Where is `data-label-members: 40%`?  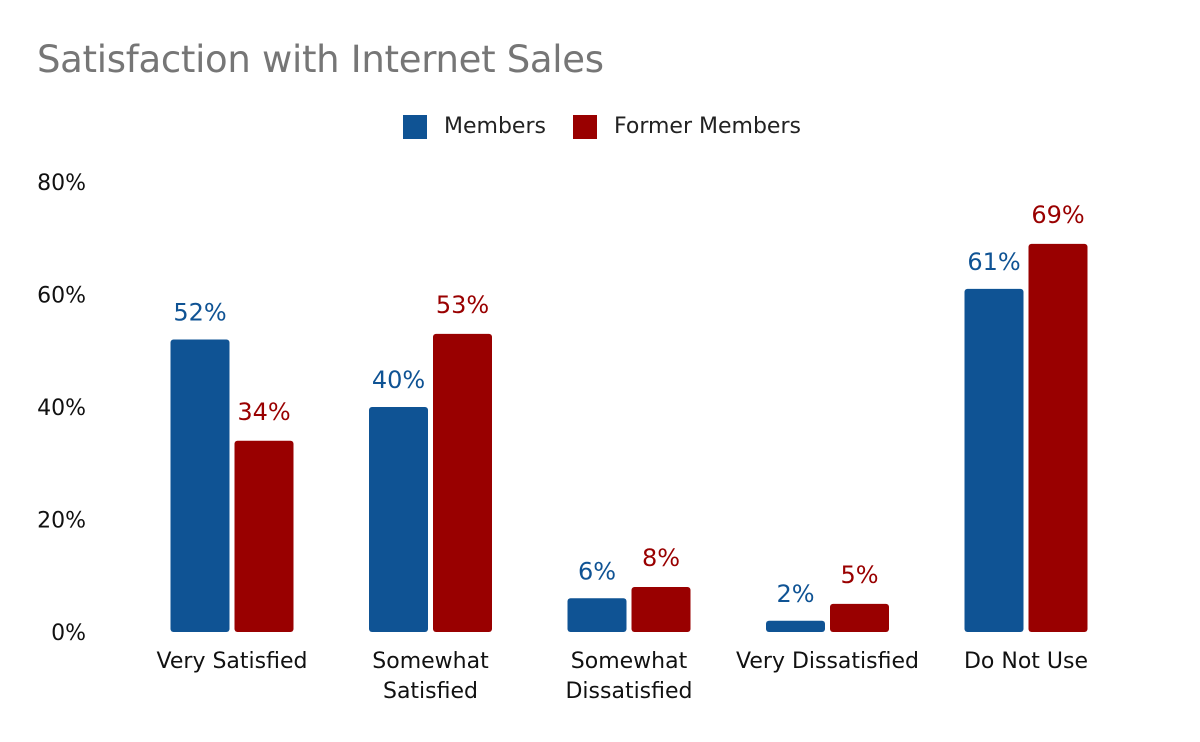 data-label-members: 40% is located at coordinates (398, 380).